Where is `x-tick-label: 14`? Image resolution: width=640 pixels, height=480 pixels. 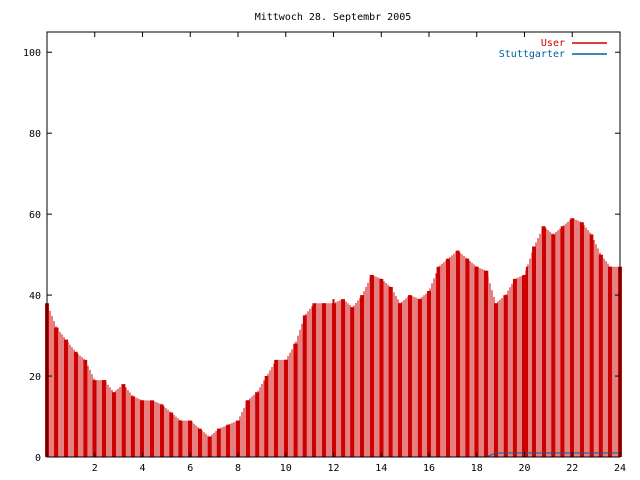
x-tick-label: 14 is located at coordinates (381, 468).